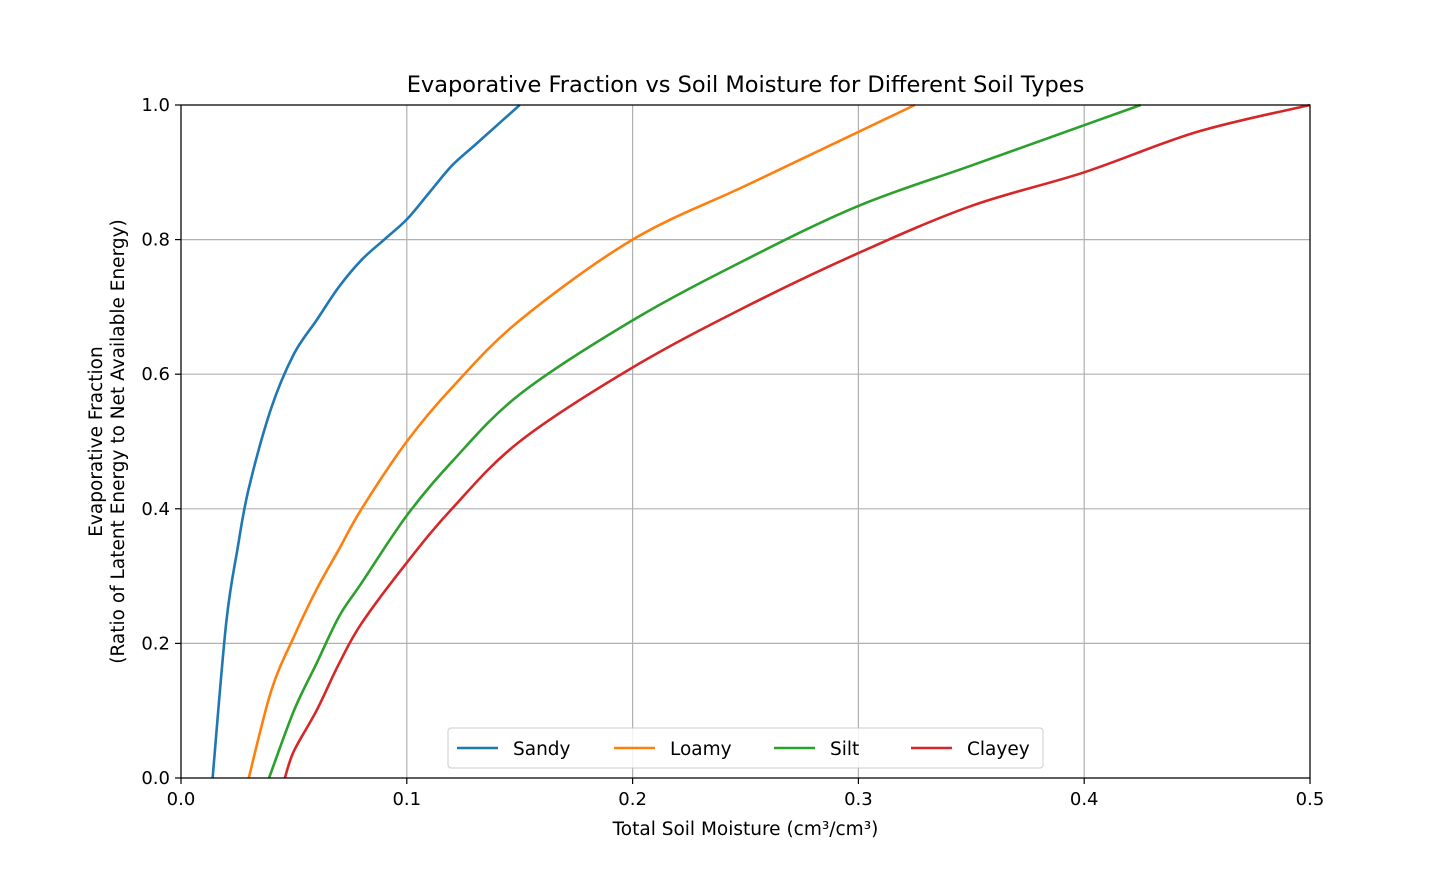 The image size is (1456, 874). I want to click on y-tick-label: 1.0, so click(155, 105).